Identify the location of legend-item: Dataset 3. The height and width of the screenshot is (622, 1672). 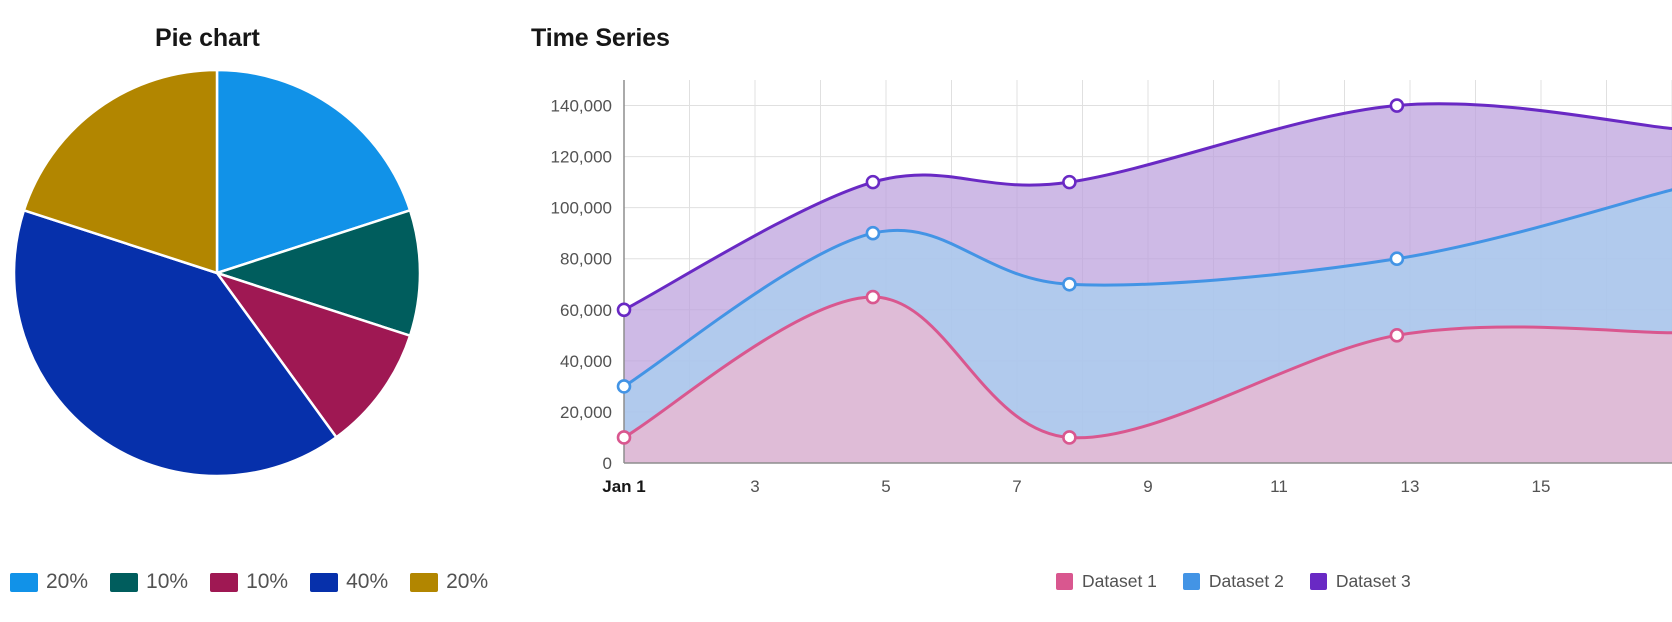
(1360, 581).